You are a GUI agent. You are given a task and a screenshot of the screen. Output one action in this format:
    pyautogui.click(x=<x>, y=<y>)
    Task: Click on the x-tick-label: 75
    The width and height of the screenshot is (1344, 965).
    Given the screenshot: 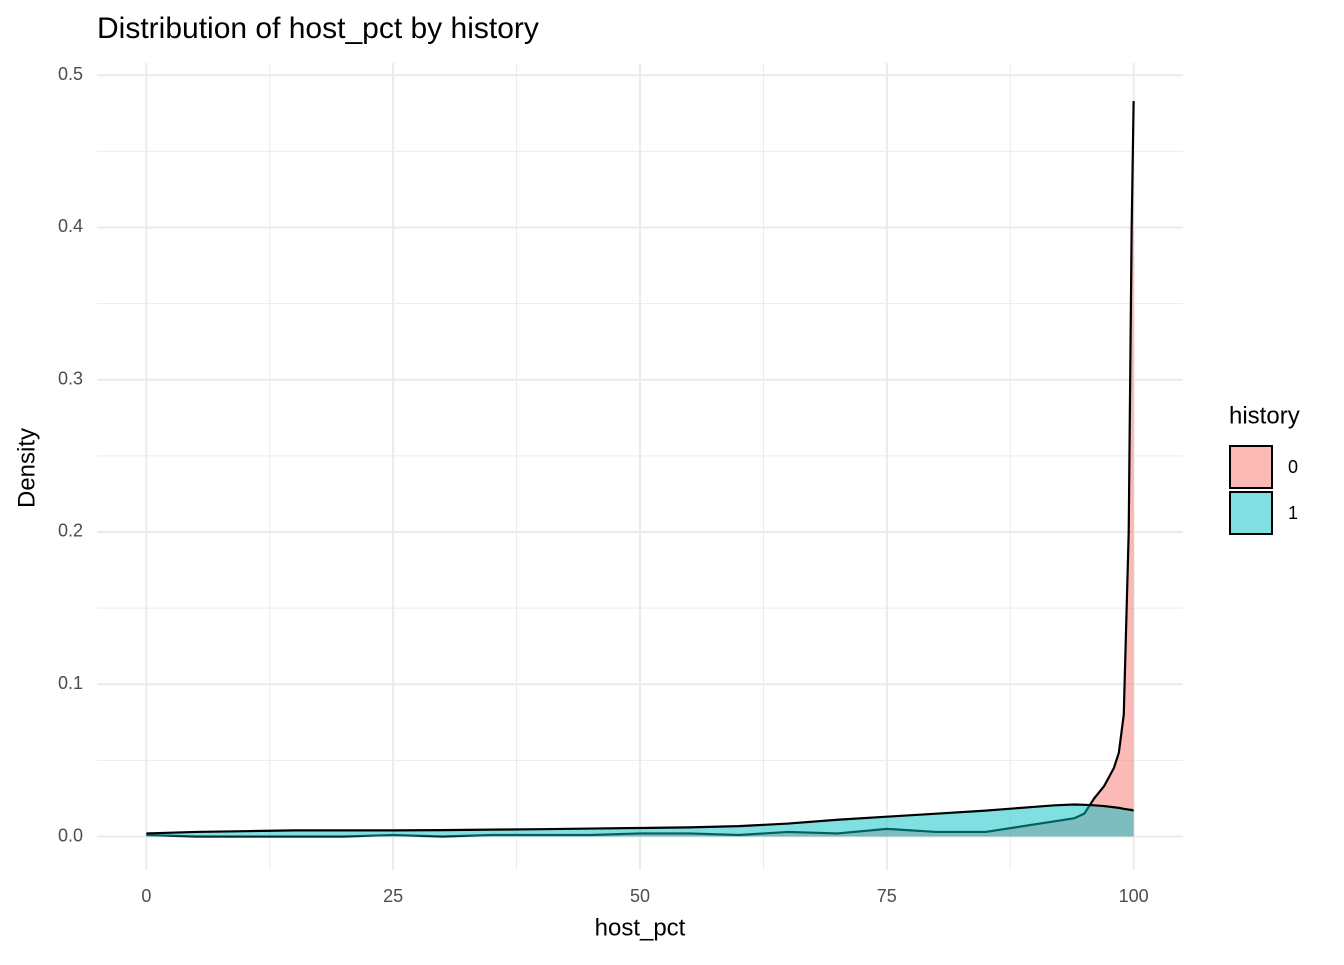 What is the action you would take?
    pyautogui.click(x=887, y=896)
    